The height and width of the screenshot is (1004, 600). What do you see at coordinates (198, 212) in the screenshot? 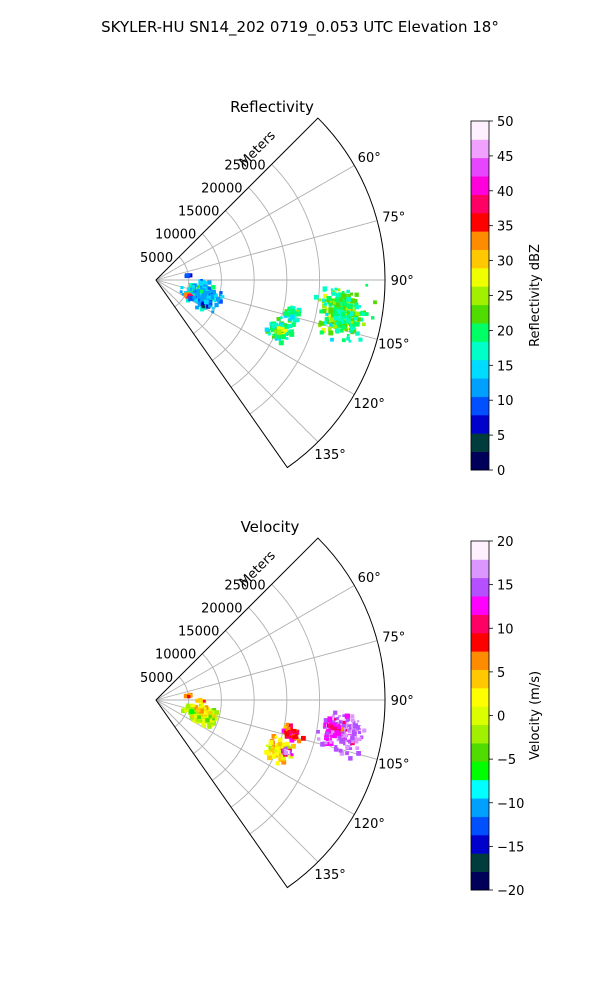
I see `range-tick-label: 15000` at bounding box center [198, 212].